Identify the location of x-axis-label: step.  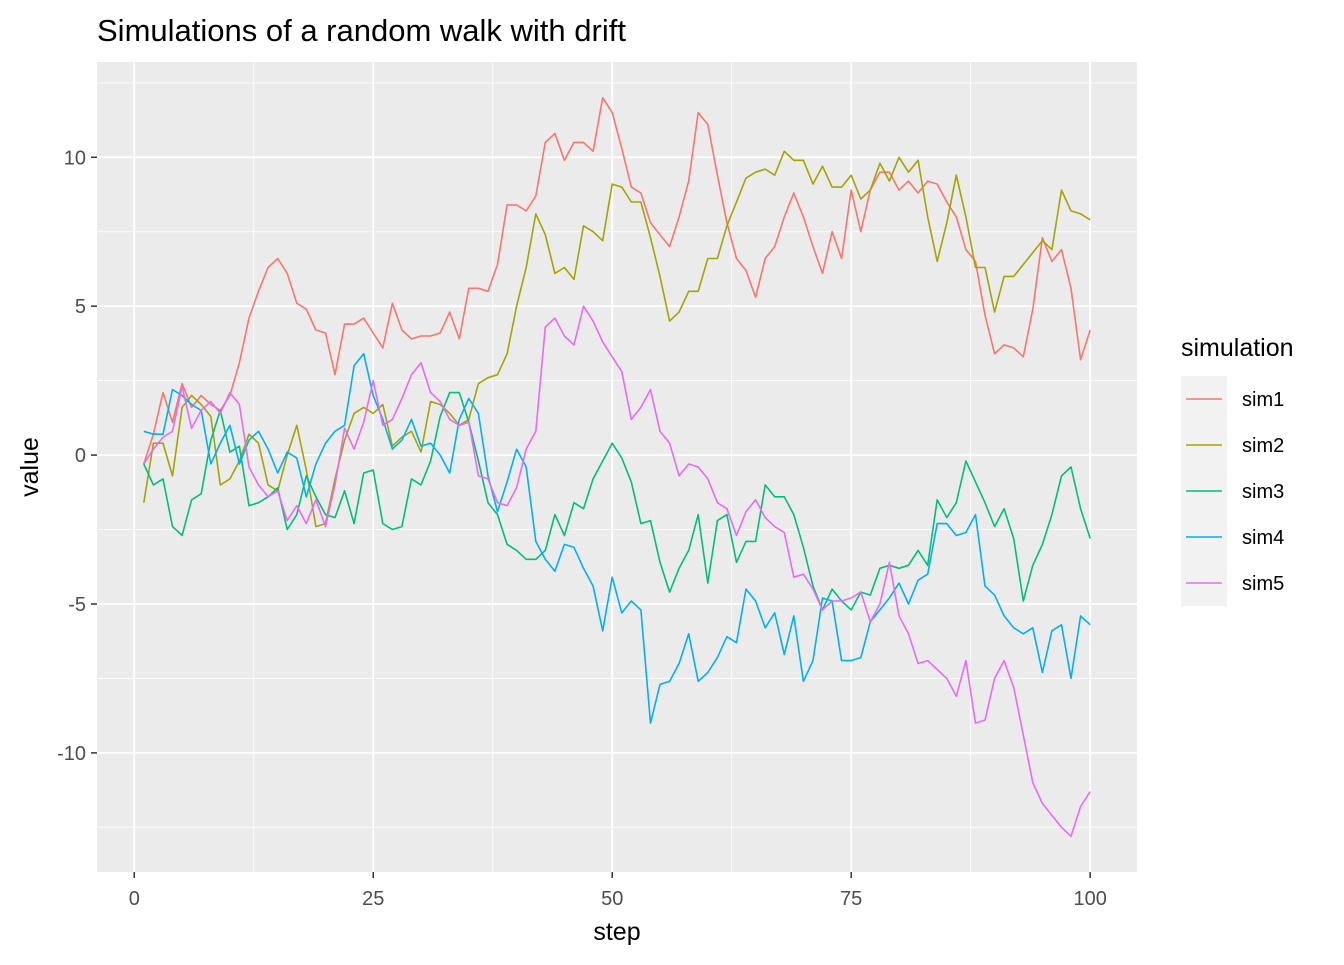
(616, 932).